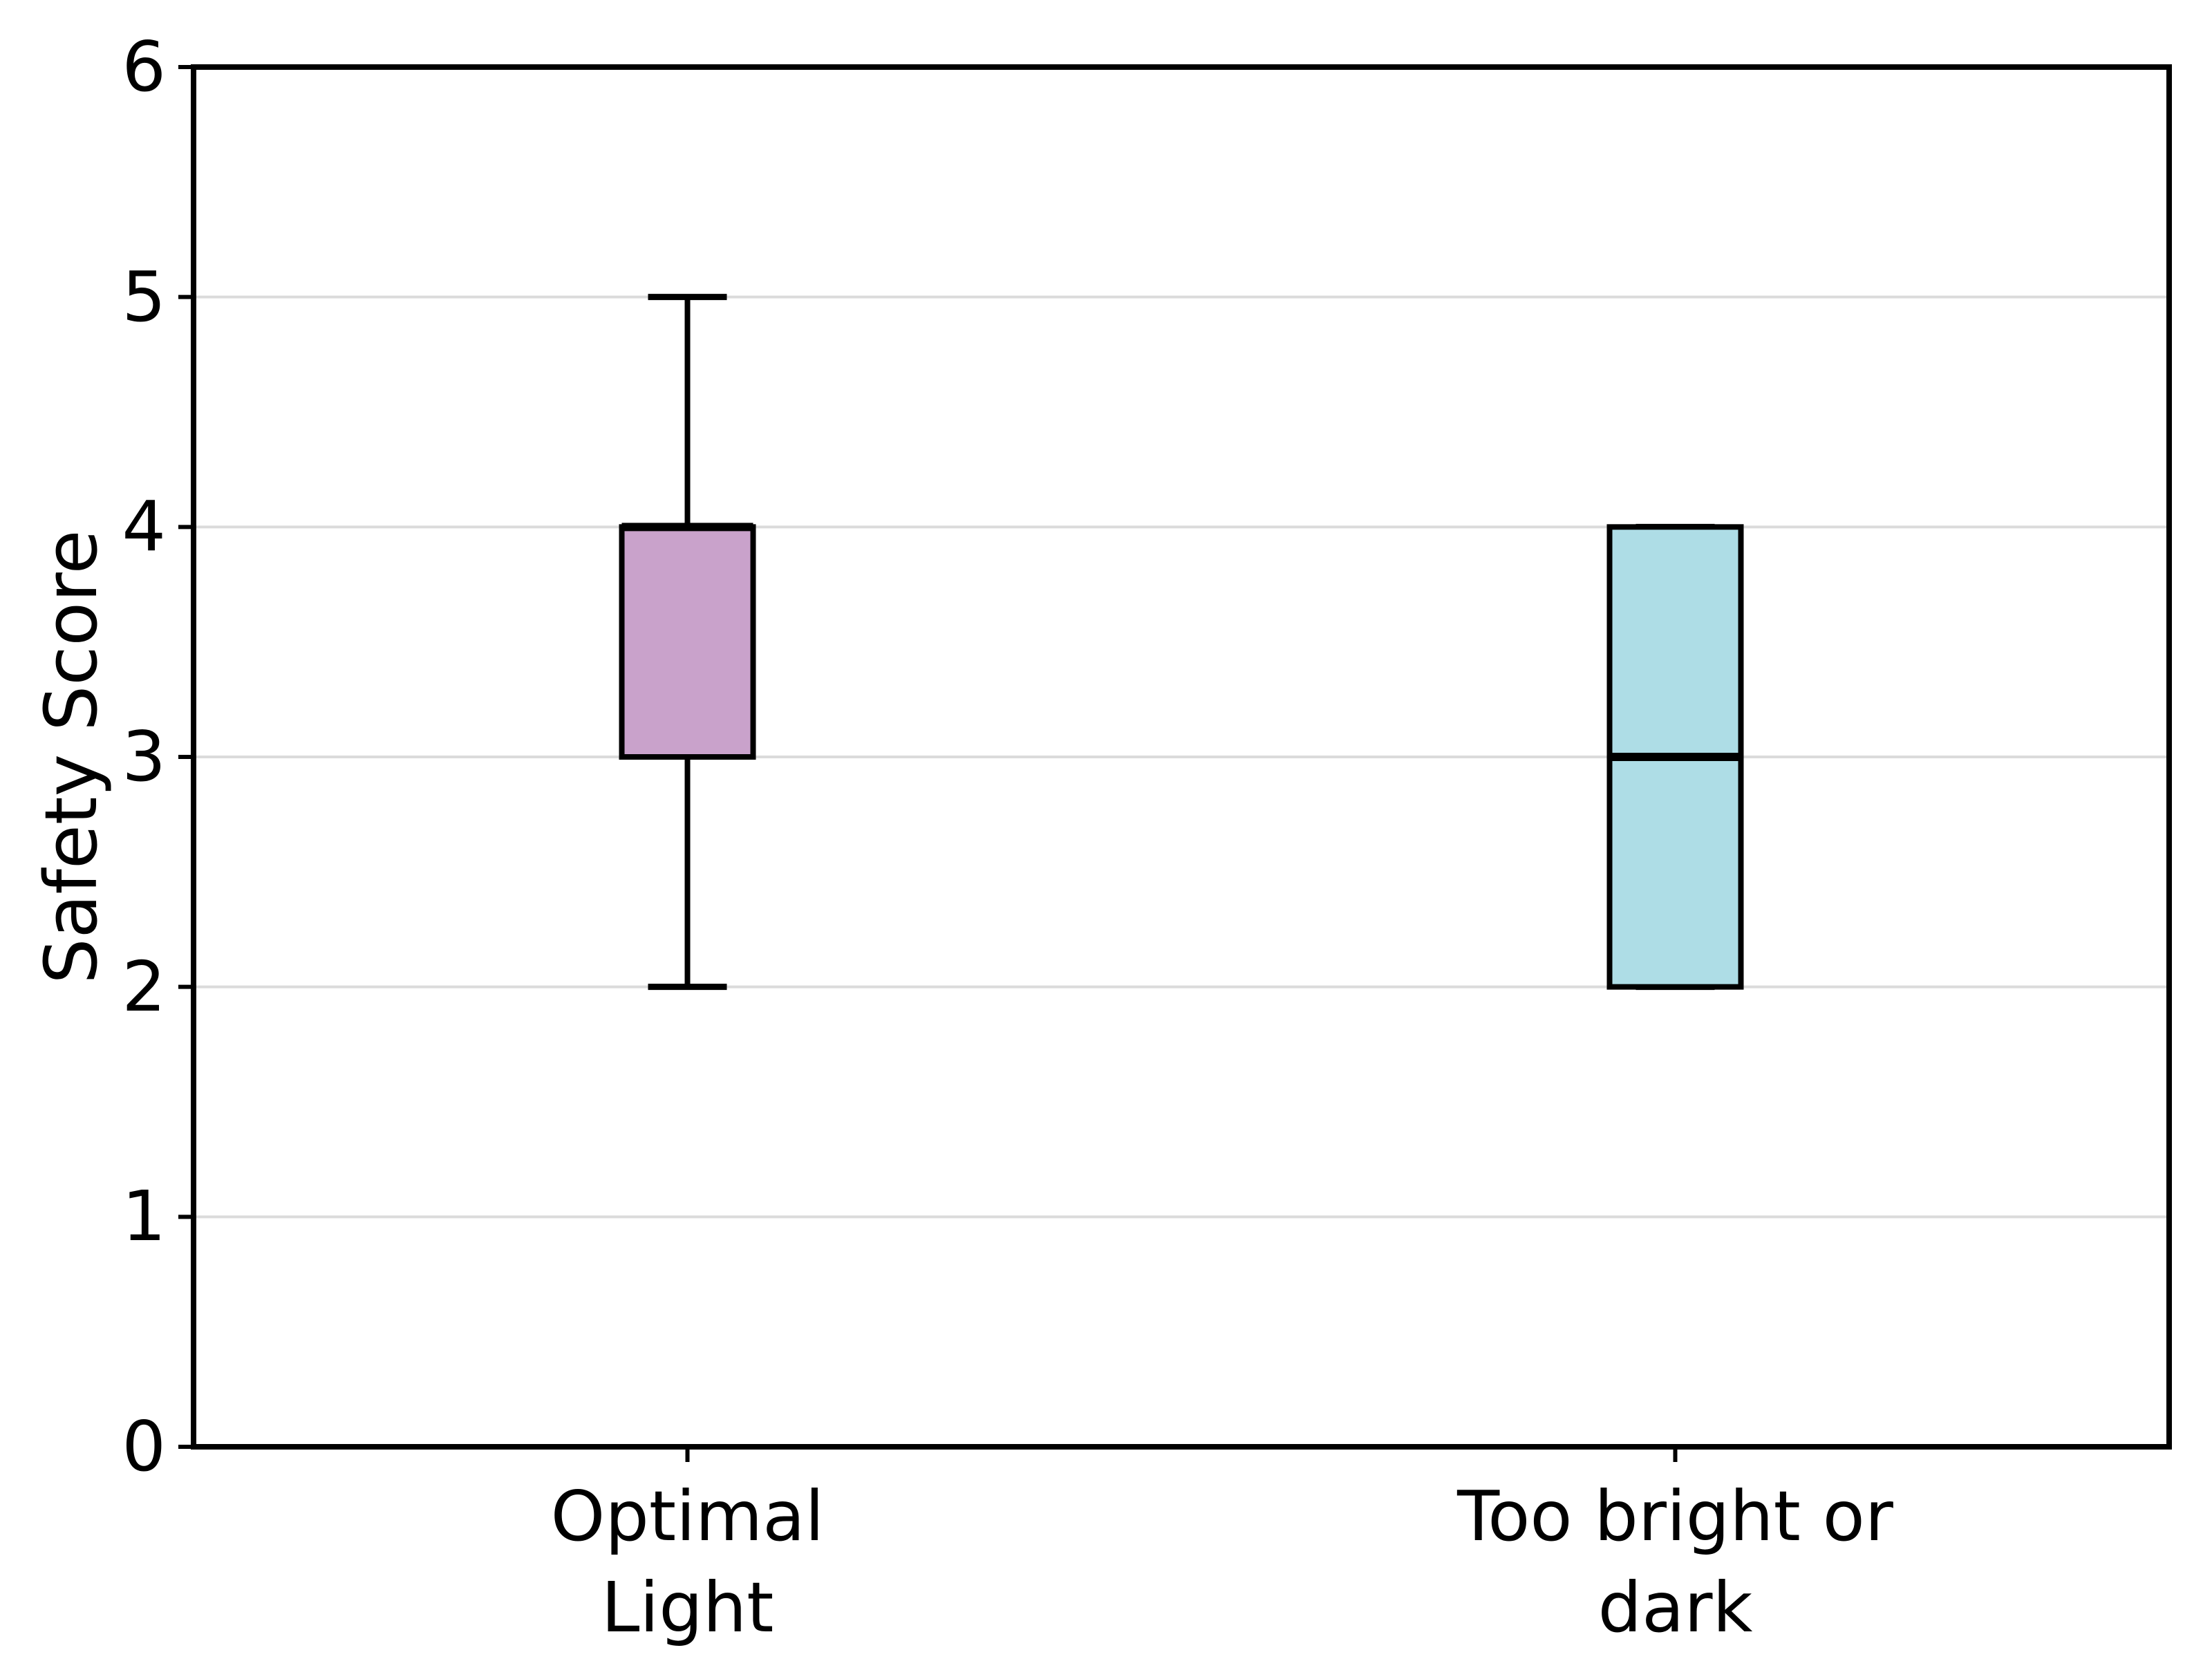 Image resolution: width=2212 pixels, height=1659 pixels. What do you see at coordinates (144, 1216) in the screenshot?
I see `y-tick-label-1: 1` at bounding box center [144, 1216].